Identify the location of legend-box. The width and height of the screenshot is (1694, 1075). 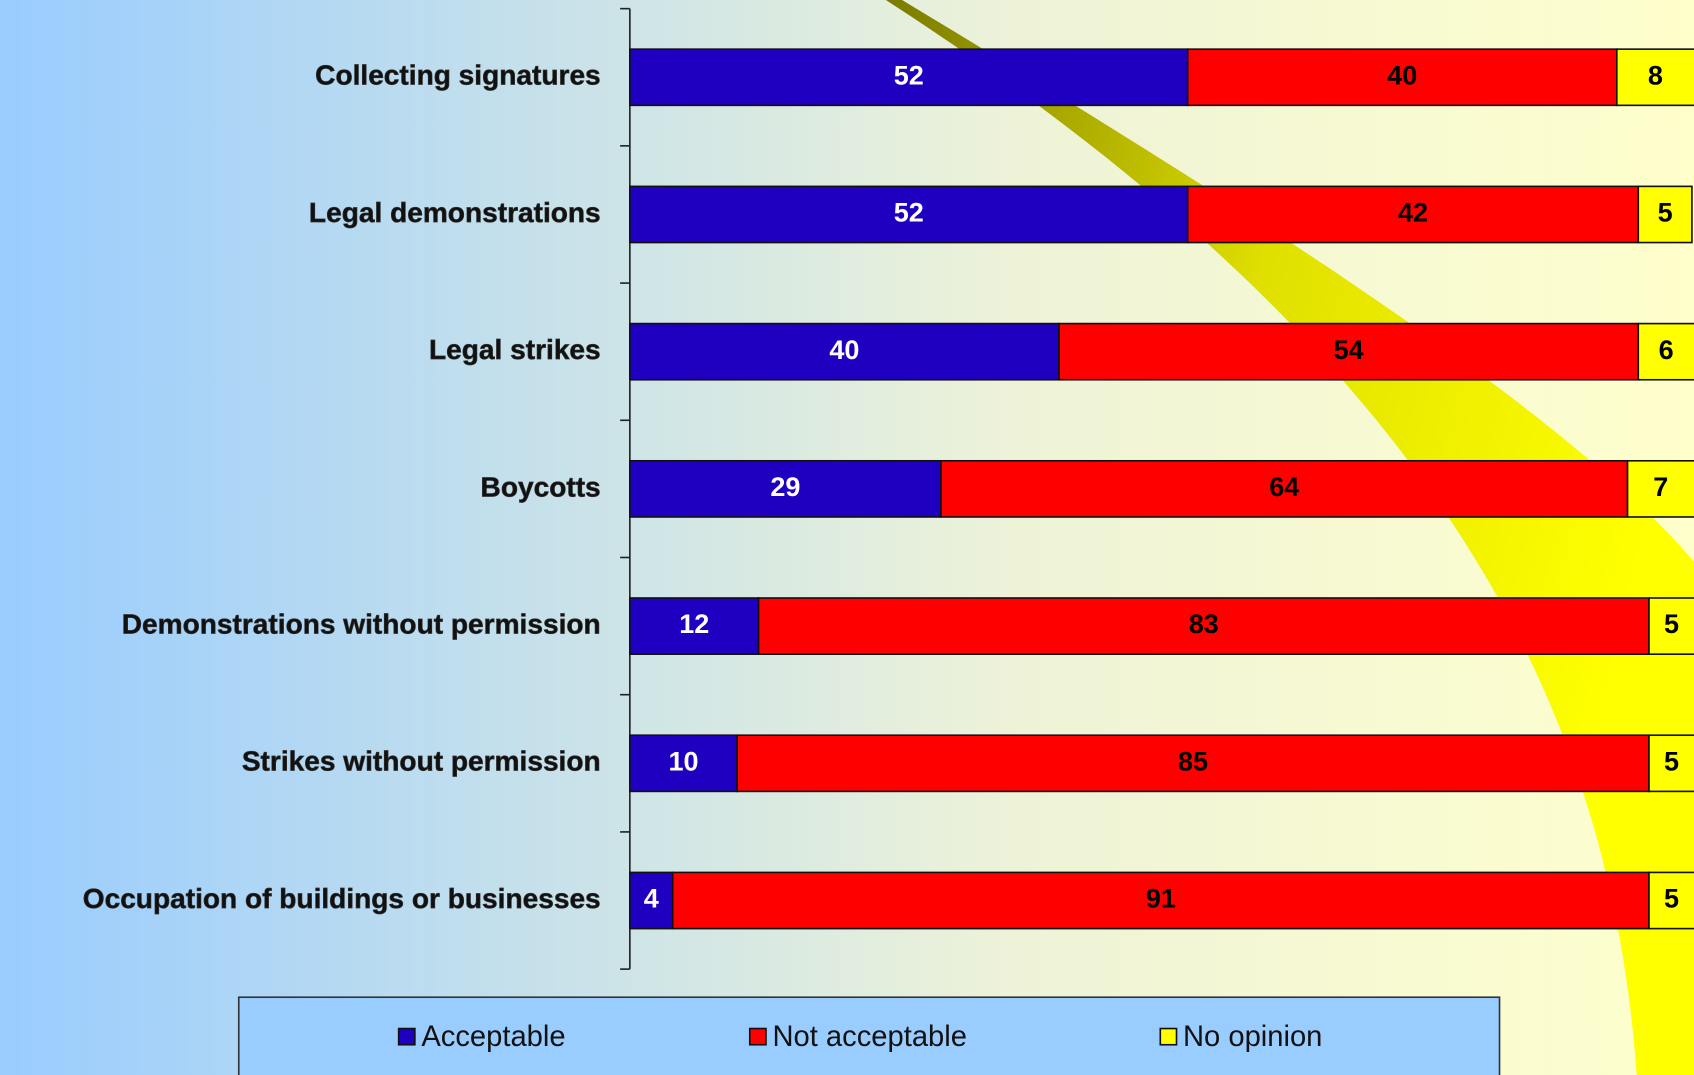
(869, 1035).